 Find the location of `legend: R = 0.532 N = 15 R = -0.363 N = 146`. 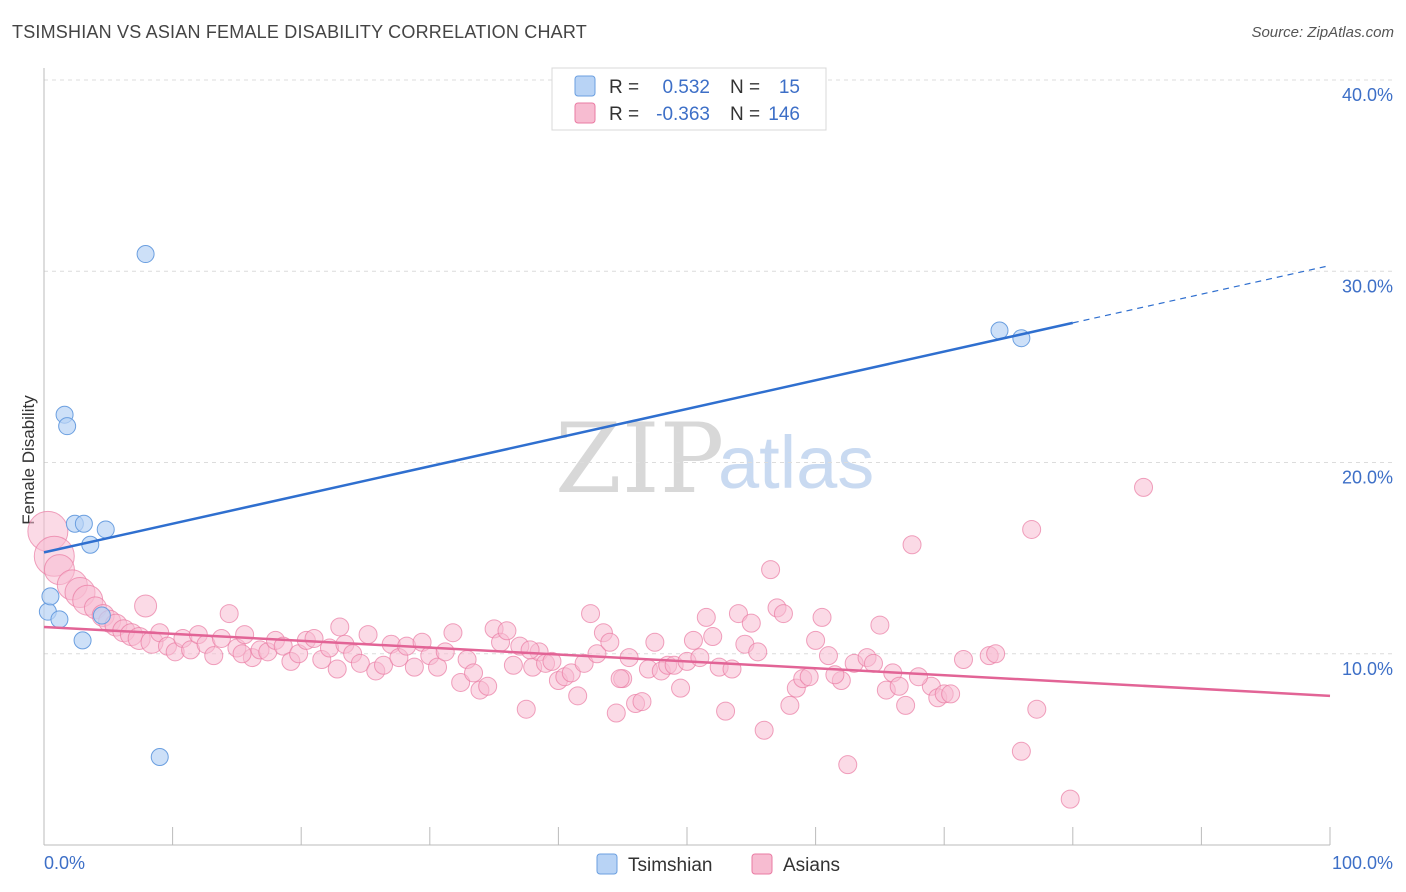

legend: R = 0.532 N = 15 R = -0.363 N = 146 is located at coordinates (689, 99).